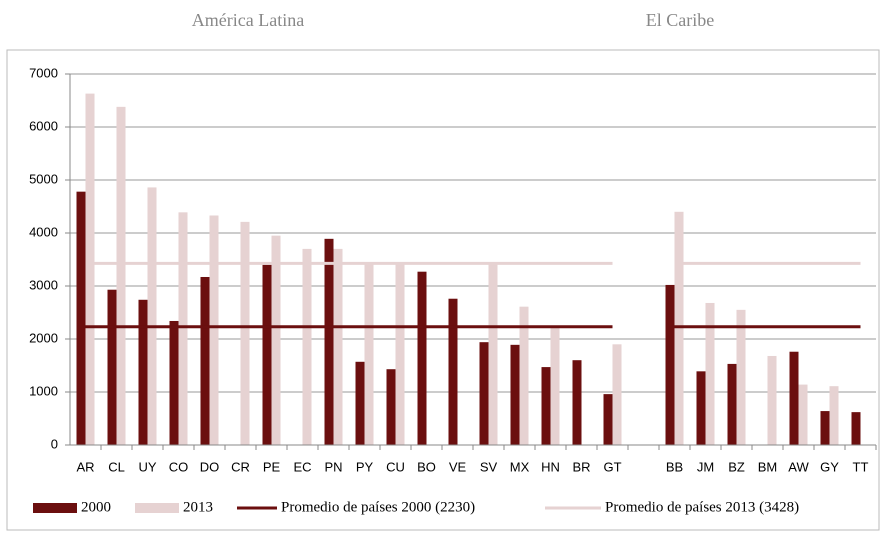 The width and height of the screenshot is (882, 534). What do you see at coordinates (54, 443) in the screenshot?
I see `y-tick-label: 0` at bounding box center [54, 443].